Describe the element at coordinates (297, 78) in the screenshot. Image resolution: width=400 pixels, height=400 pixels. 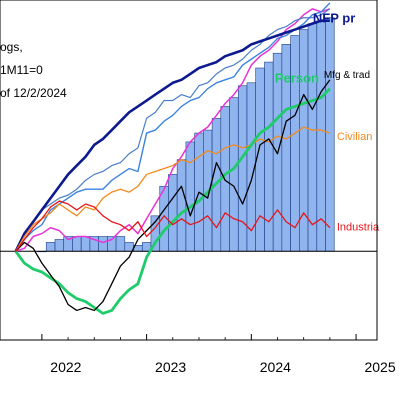
I see `series-label-personal: Person` at that location.